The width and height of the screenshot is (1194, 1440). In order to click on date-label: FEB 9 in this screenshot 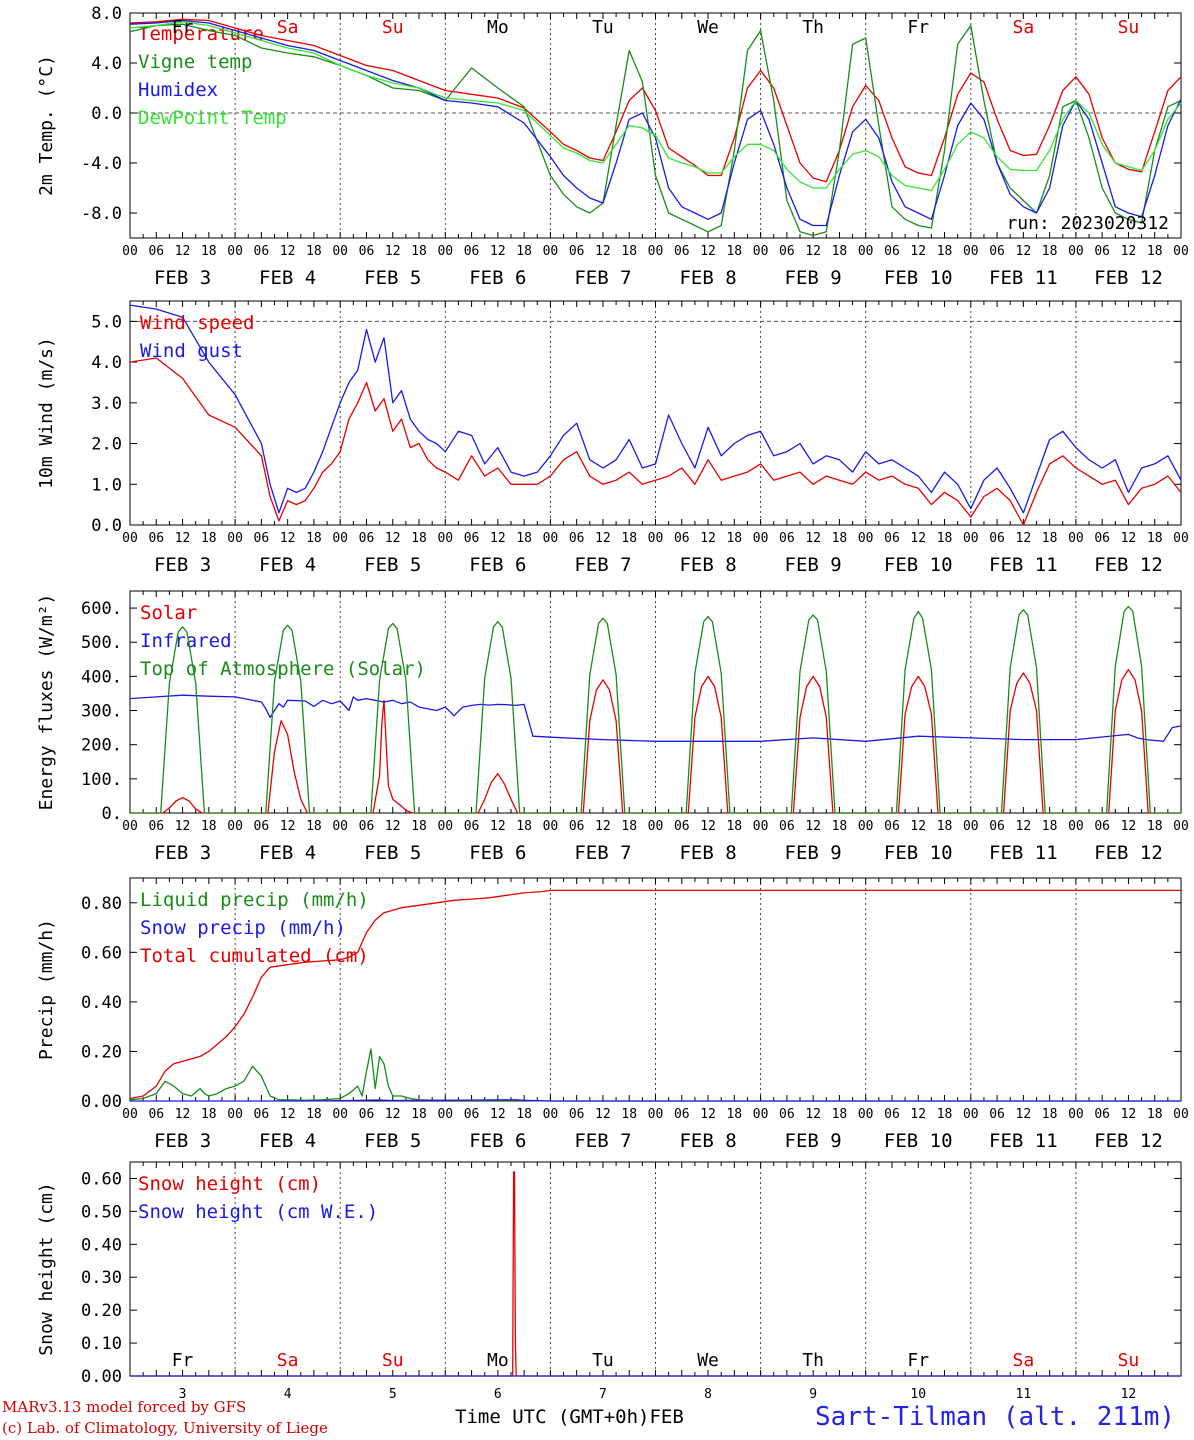, I will do `click(813, 278)`.